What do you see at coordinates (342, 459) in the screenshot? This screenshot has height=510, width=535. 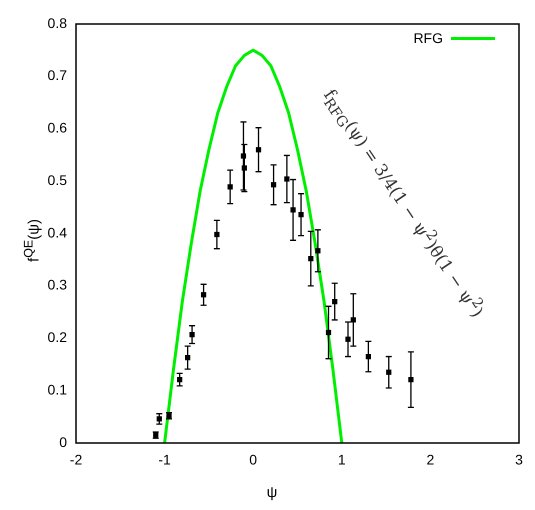 I see `x-tick-label: 1` at bounding box center [342, 459].